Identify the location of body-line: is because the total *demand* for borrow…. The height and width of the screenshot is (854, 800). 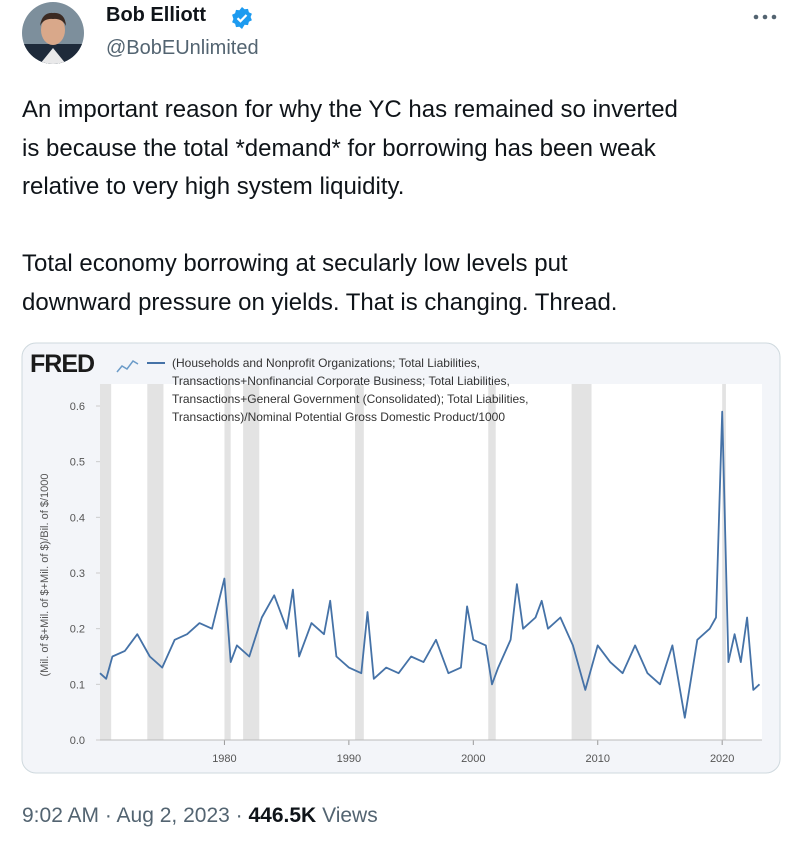
(339, 148).